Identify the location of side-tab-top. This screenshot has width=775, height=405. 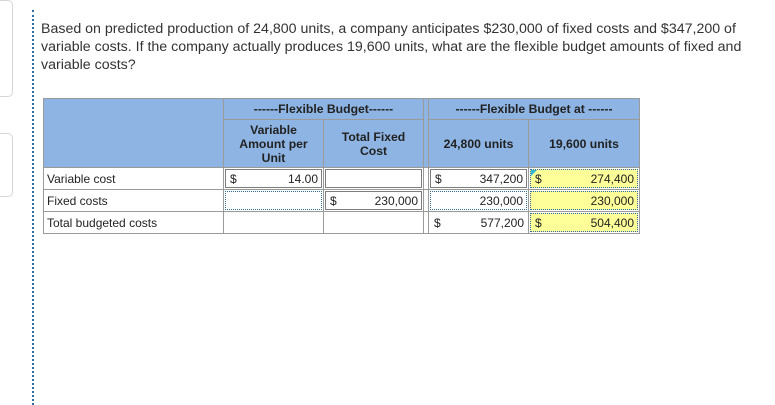
(6, 48).